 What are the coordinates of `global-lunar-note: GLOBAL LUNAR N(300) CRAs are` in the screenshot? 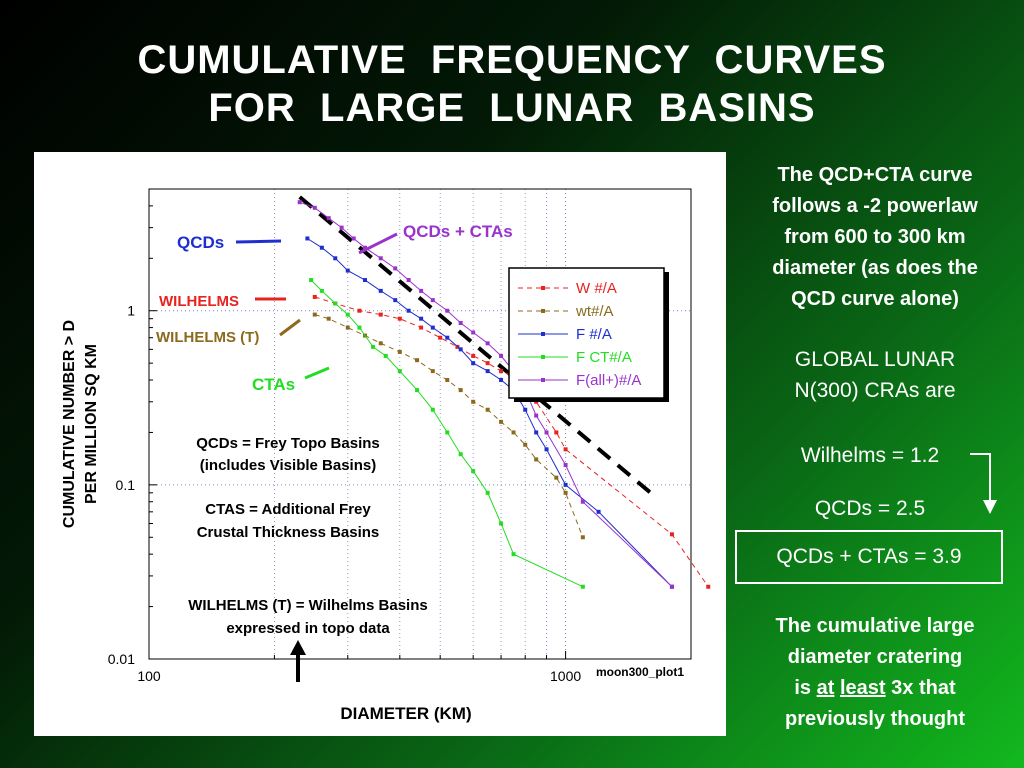 It's located at (875, 375).